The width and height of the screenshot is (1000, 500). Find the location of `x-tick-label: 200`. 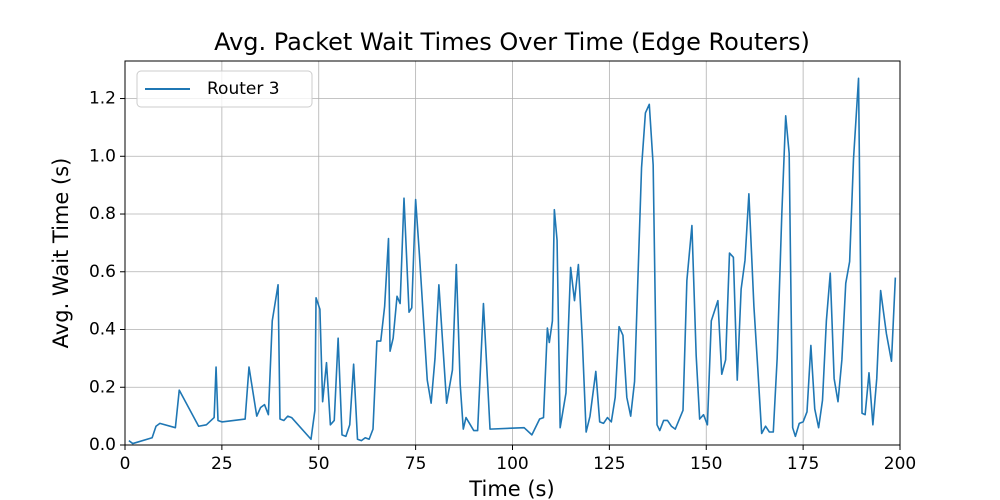

x-tick-label: 200 is located at coordinates (900, 464).